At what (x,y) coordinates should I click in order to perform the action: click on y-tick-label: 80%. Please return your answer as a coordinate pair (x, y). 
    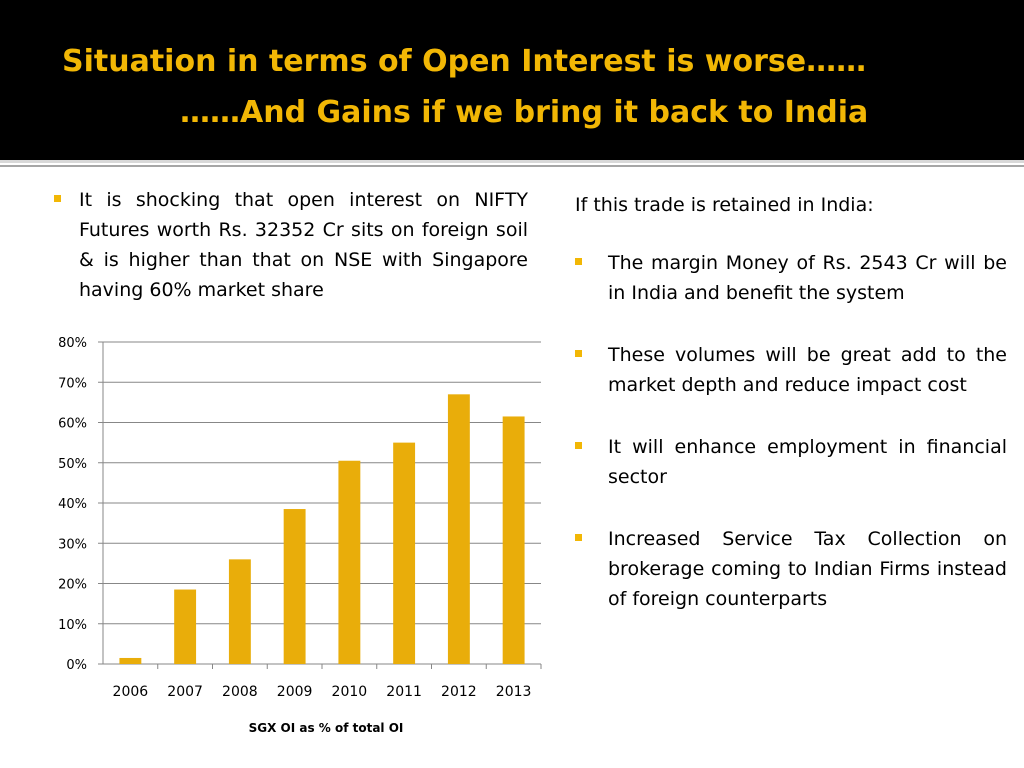
    Looking at the image, I should click on (72, 343).